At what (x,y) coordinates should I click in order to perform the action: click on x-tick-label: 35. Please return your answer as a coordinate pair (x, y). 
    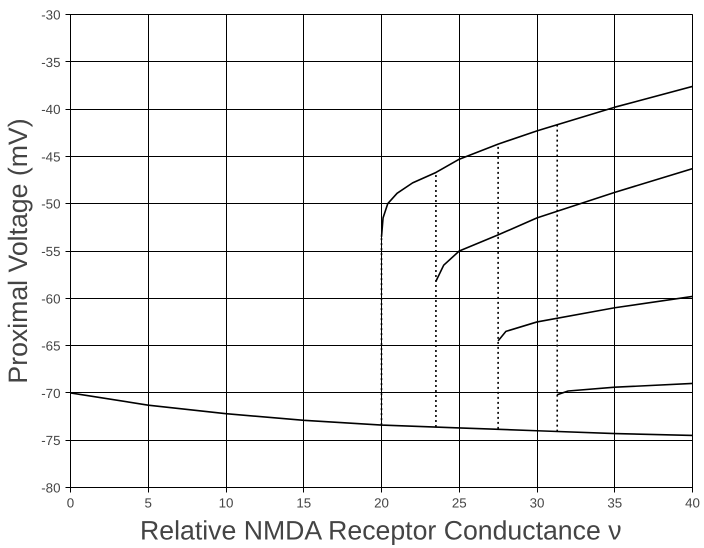
    Looking at the image, I should click on (614, 503).